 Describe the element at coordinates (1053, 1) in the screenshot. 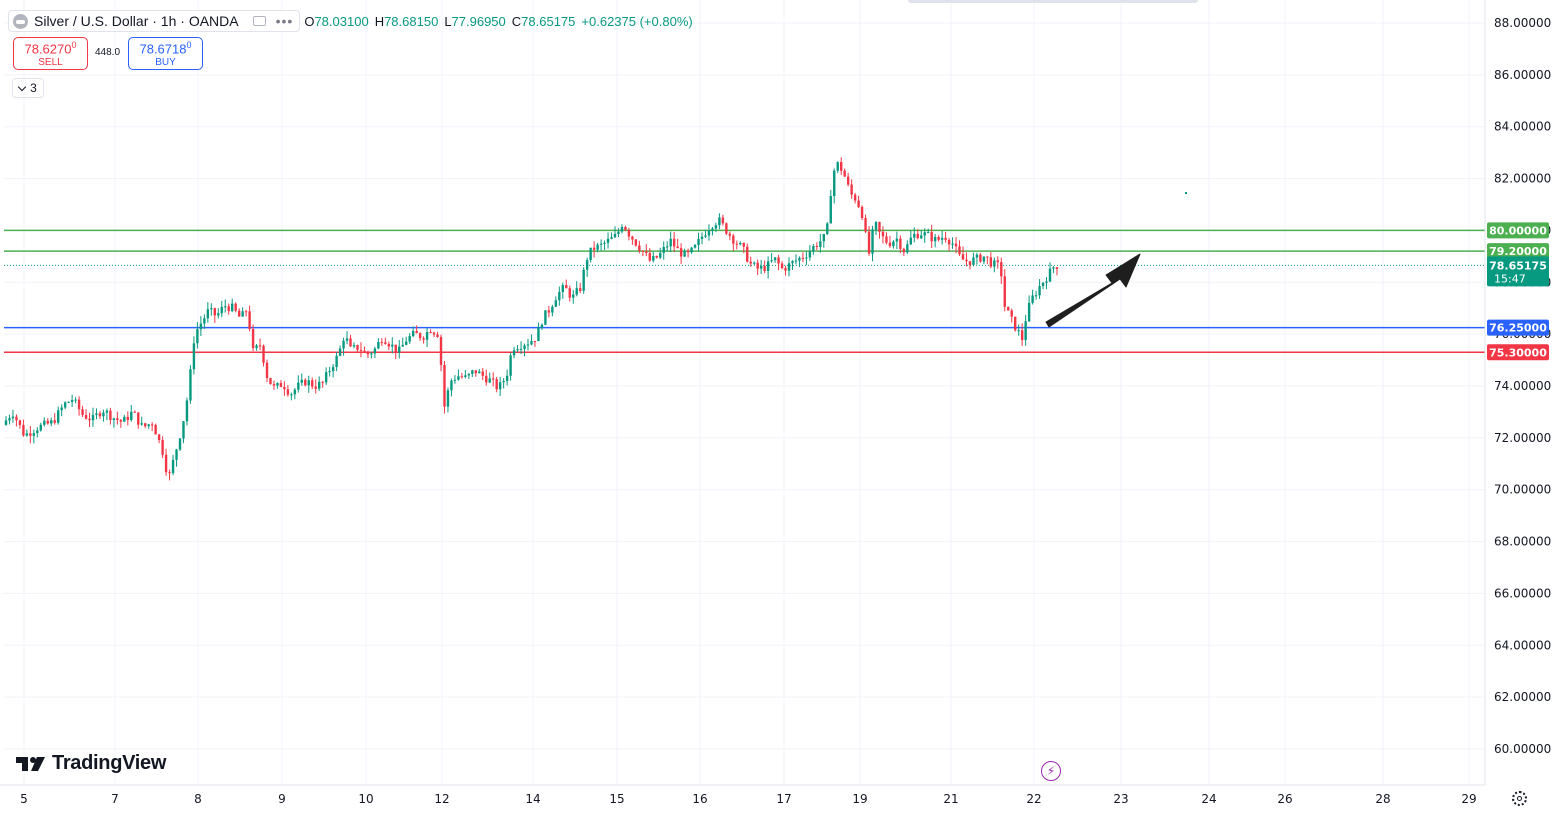

I see `top-toolbar-strip` at that location.